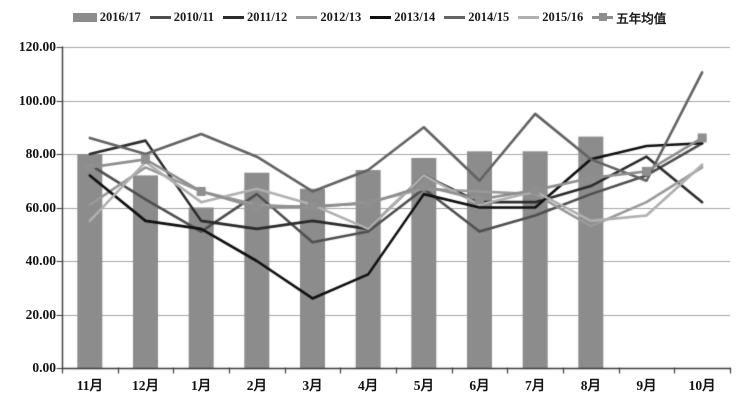 This screenshot has width=739, height=405. I want to click on legend-item: 2011/12, so click(255, 17).